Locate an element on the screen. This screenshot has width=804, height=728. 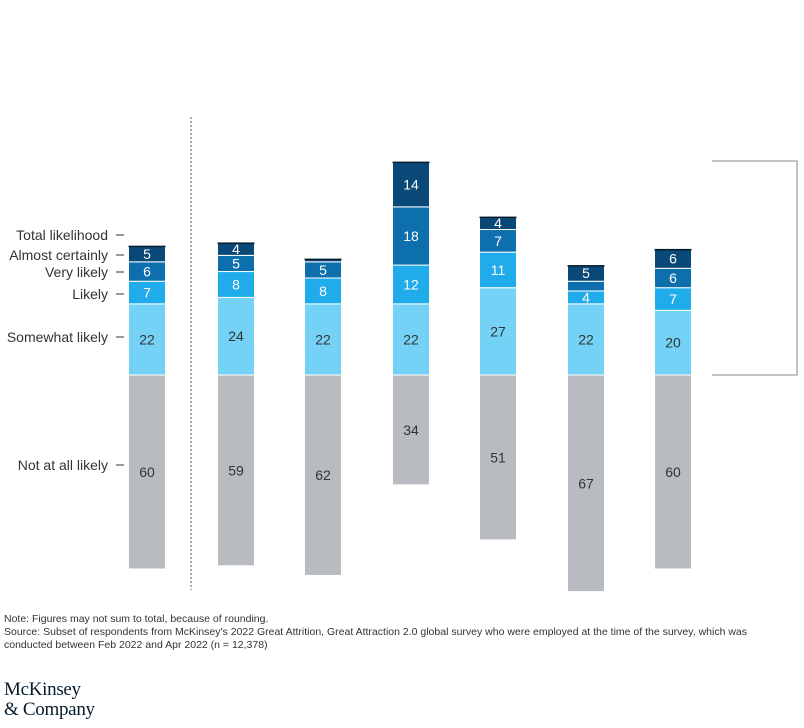
bar-value-label: 12 is located at coordinates (411, 284).